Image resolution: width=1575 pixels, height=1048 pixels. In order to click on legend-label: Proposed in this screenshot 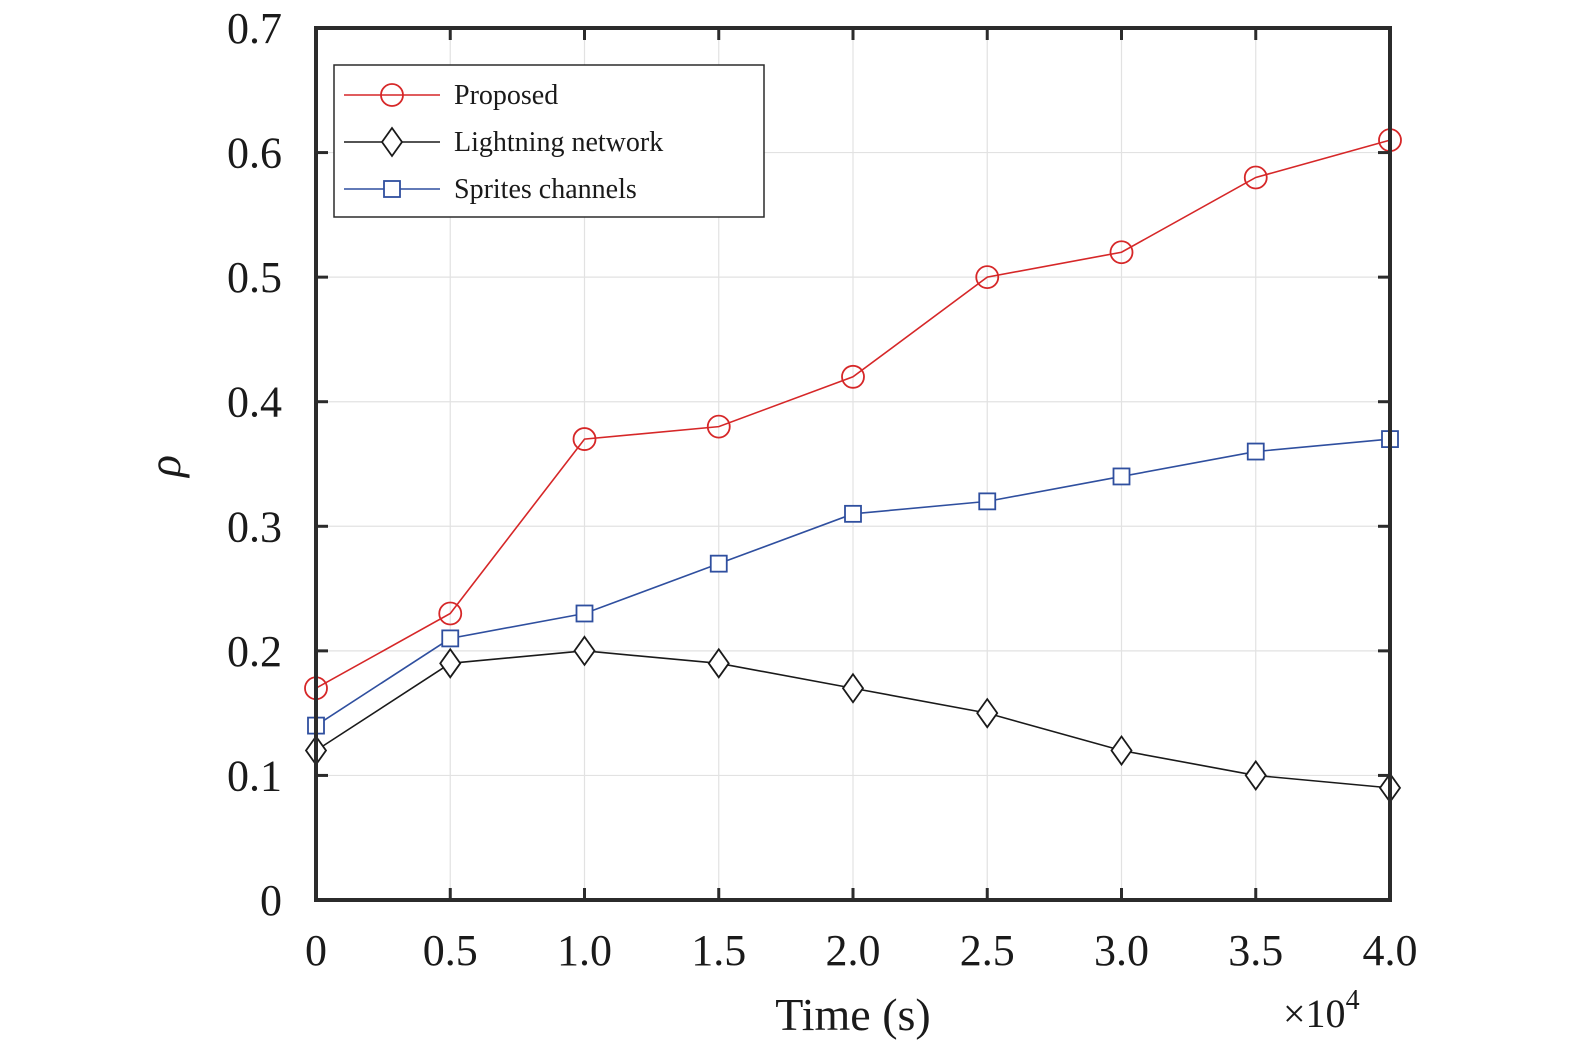, I will do `click(506, 95)`.